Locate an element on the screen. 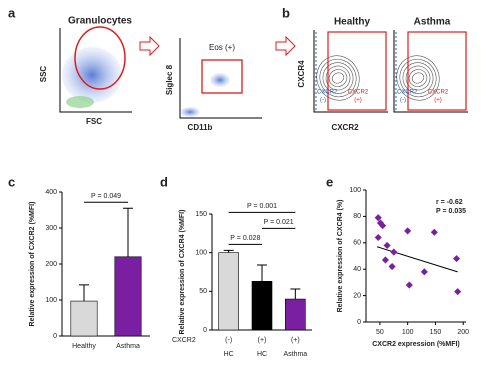  x-tick-label: Healthy is located at coordinates (84, 346).